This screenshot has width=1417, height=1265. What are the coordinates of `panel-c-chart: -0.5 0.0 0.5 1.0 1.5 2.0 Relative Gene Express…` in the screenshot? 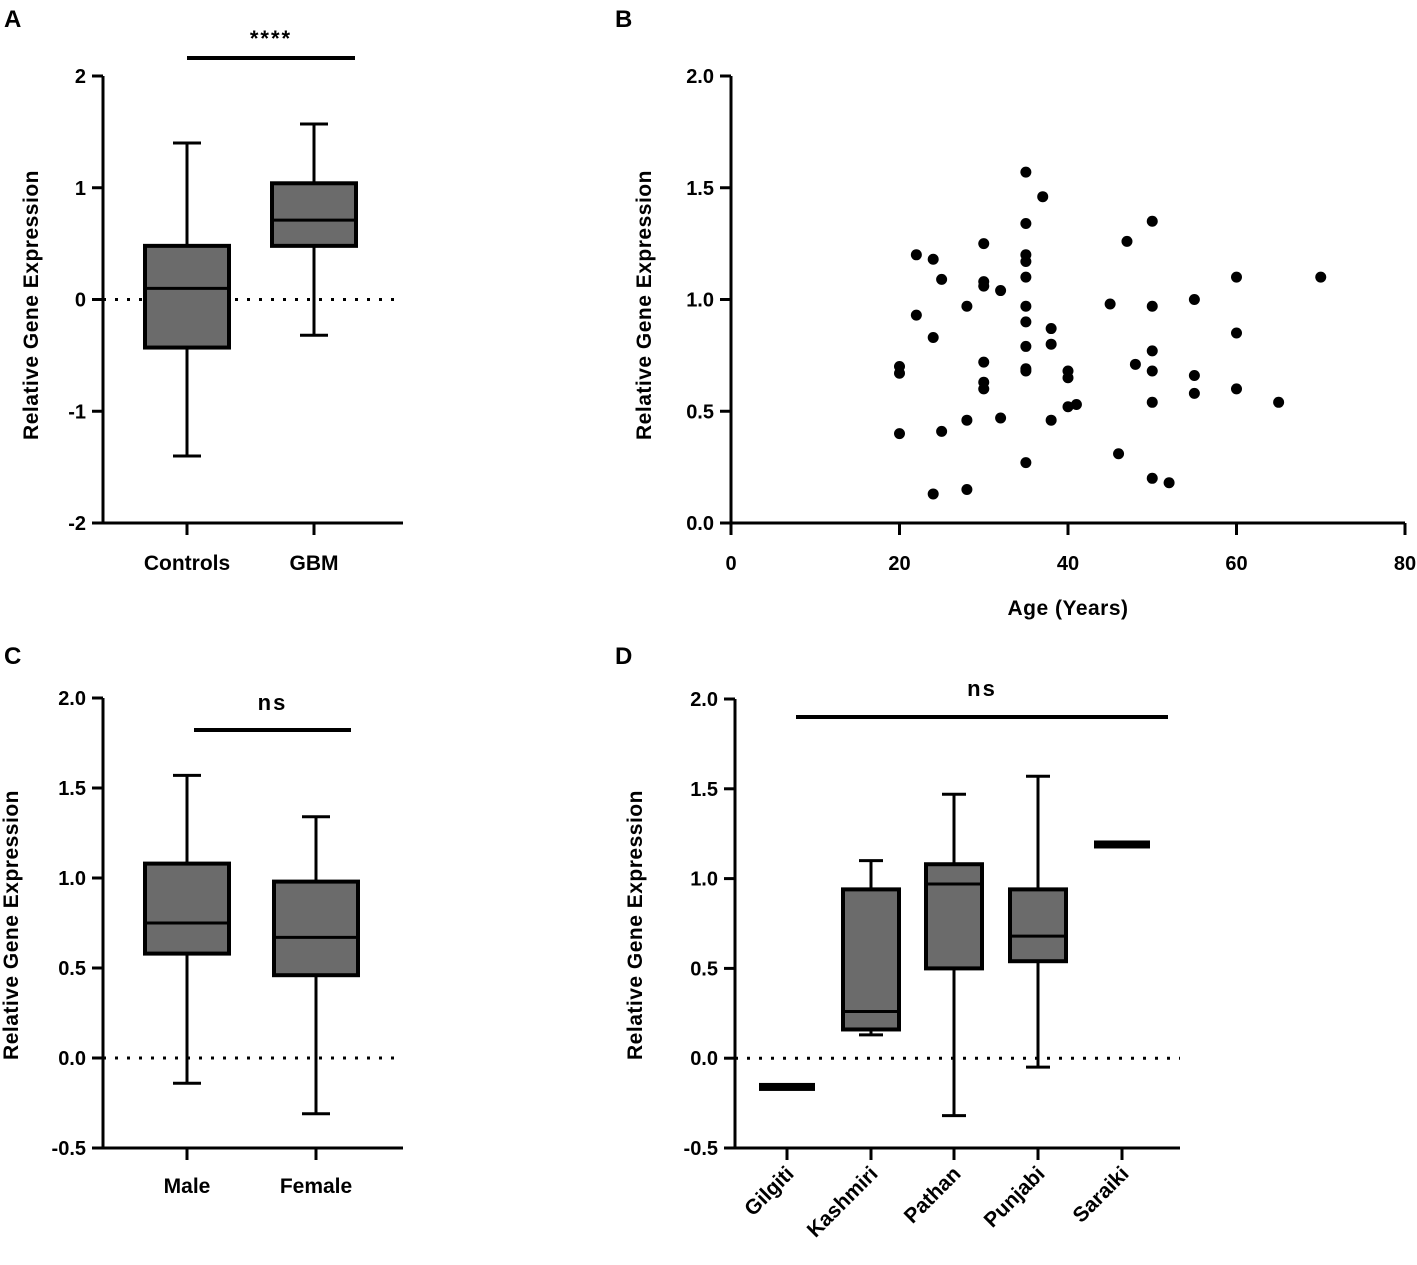 It's located at (201, 943).